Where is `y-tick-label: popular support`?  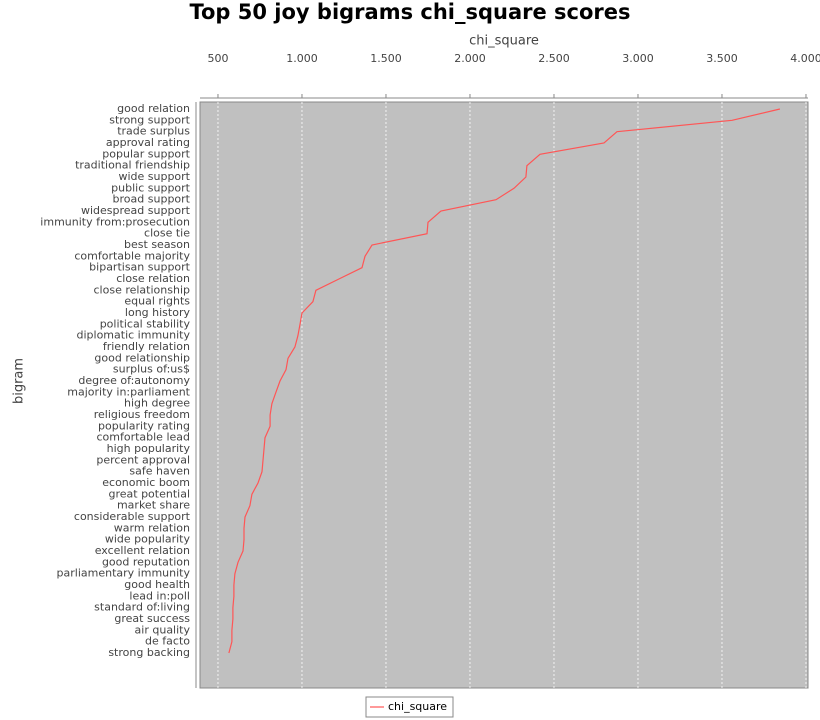 y-tick-label: popular support is located at coordinates (146, 153).